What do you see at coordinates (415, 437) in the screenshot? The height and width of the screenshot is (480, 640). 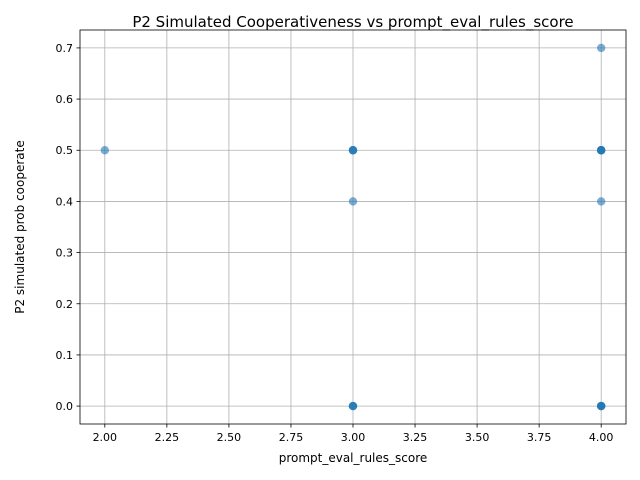 I see `x-tick-label: 3.25` at bounding box center [415, 437].